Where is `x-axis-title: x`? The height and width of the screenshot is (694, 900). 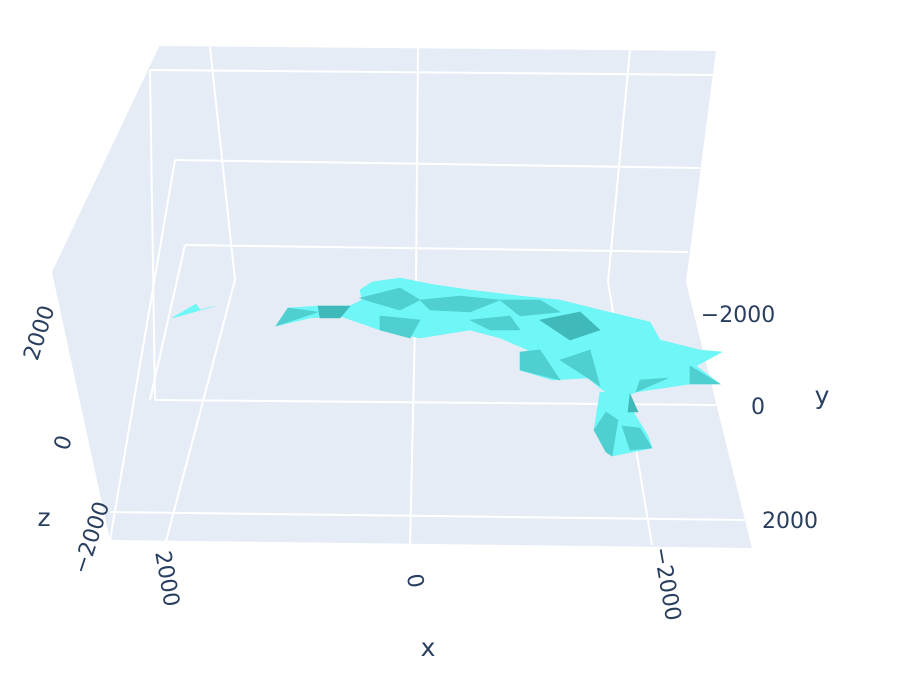
x-axis-title: x is located at coordinates (428, 647).